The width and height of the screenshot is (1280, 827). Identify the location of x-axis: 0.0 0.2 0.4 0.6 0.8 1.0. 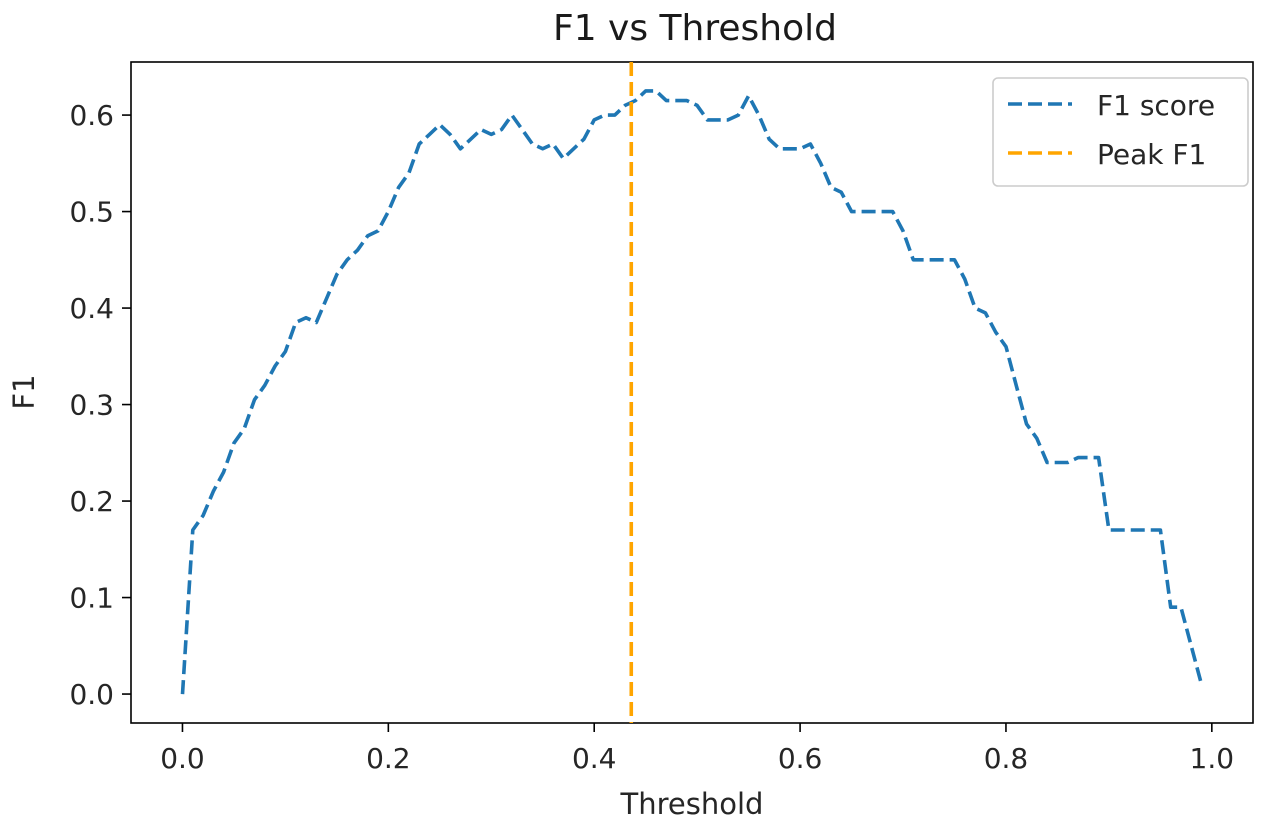
(697, 749).